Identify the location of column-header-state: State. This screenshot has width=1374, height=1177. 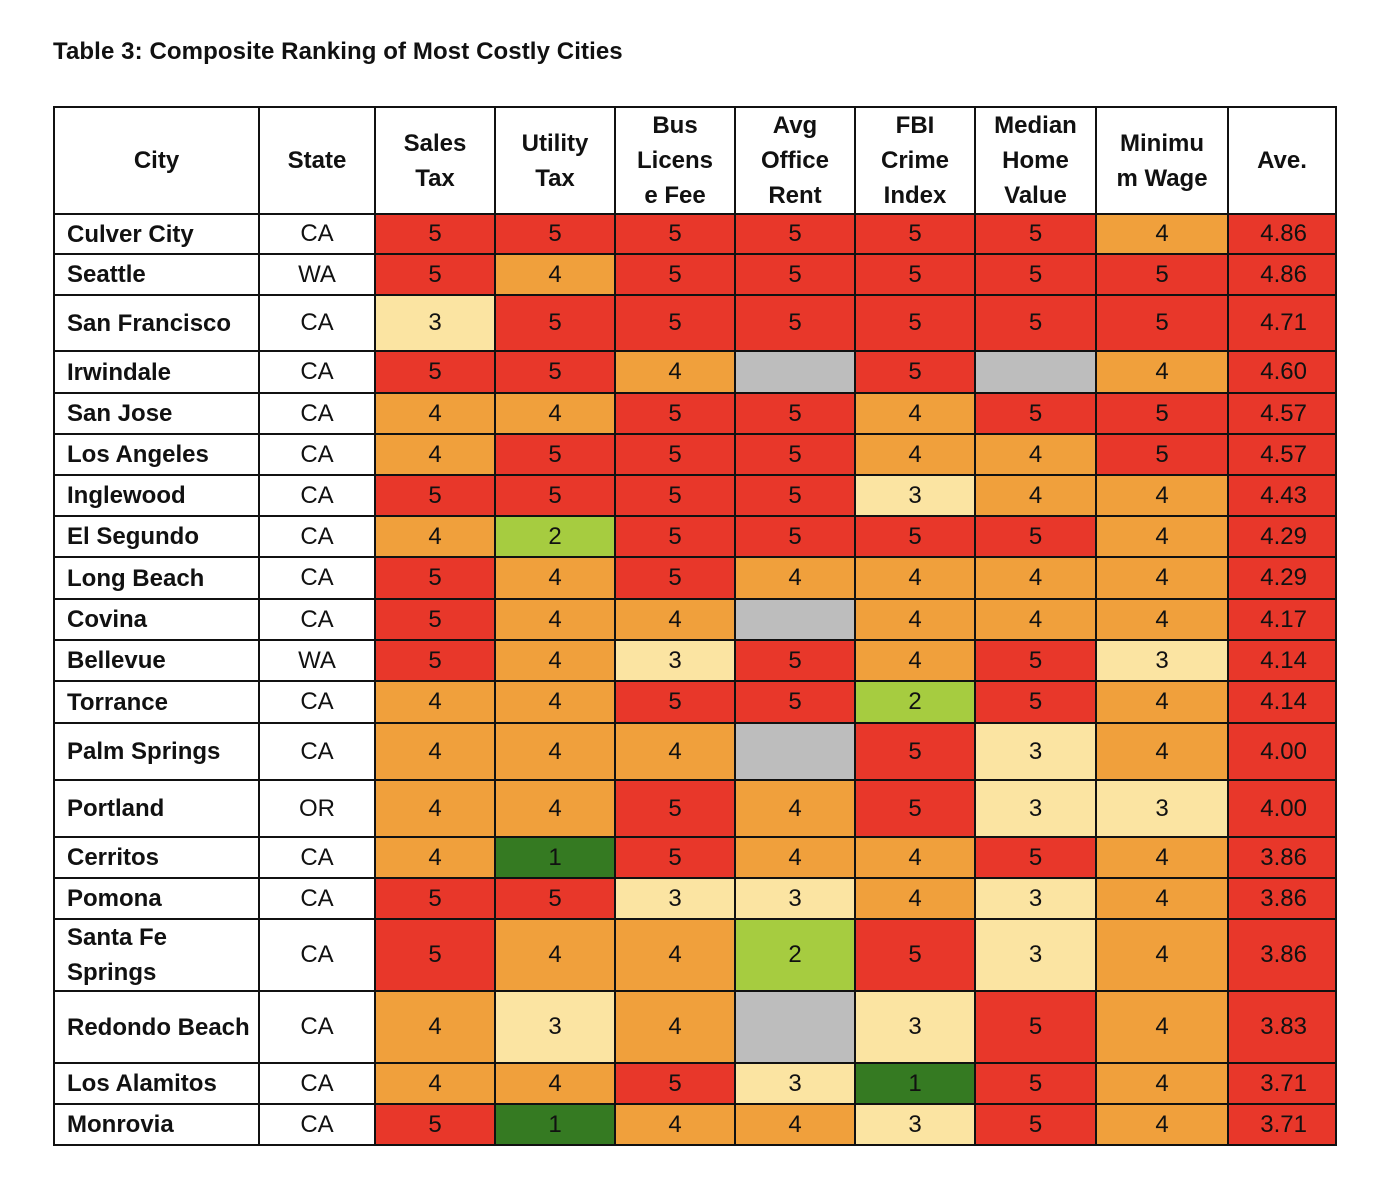
(317, 160).